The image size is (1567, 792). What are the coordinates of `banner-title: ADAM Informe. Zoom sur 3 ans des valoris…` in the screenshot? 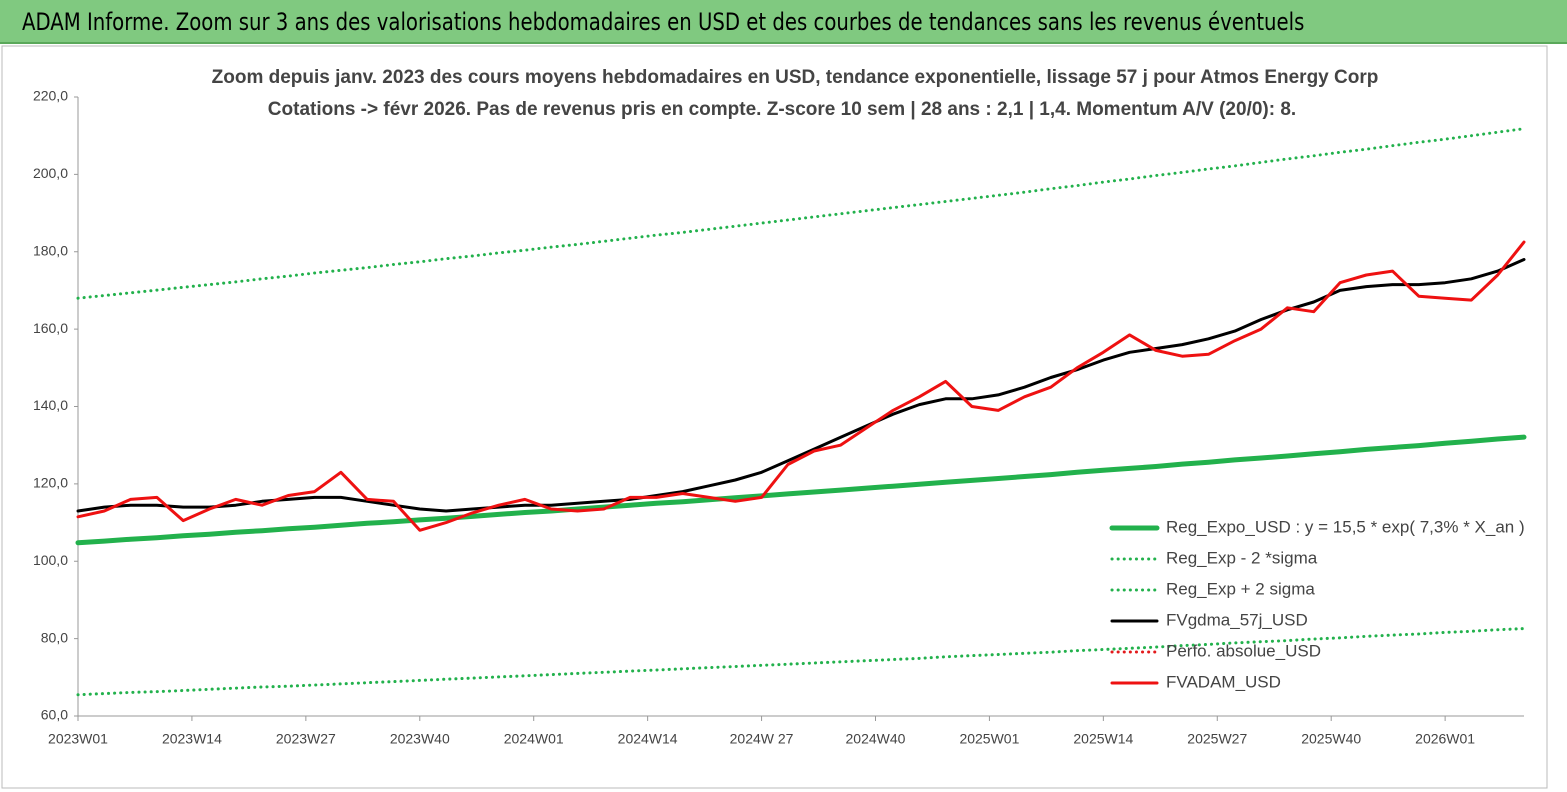 It's located at (663, 22).